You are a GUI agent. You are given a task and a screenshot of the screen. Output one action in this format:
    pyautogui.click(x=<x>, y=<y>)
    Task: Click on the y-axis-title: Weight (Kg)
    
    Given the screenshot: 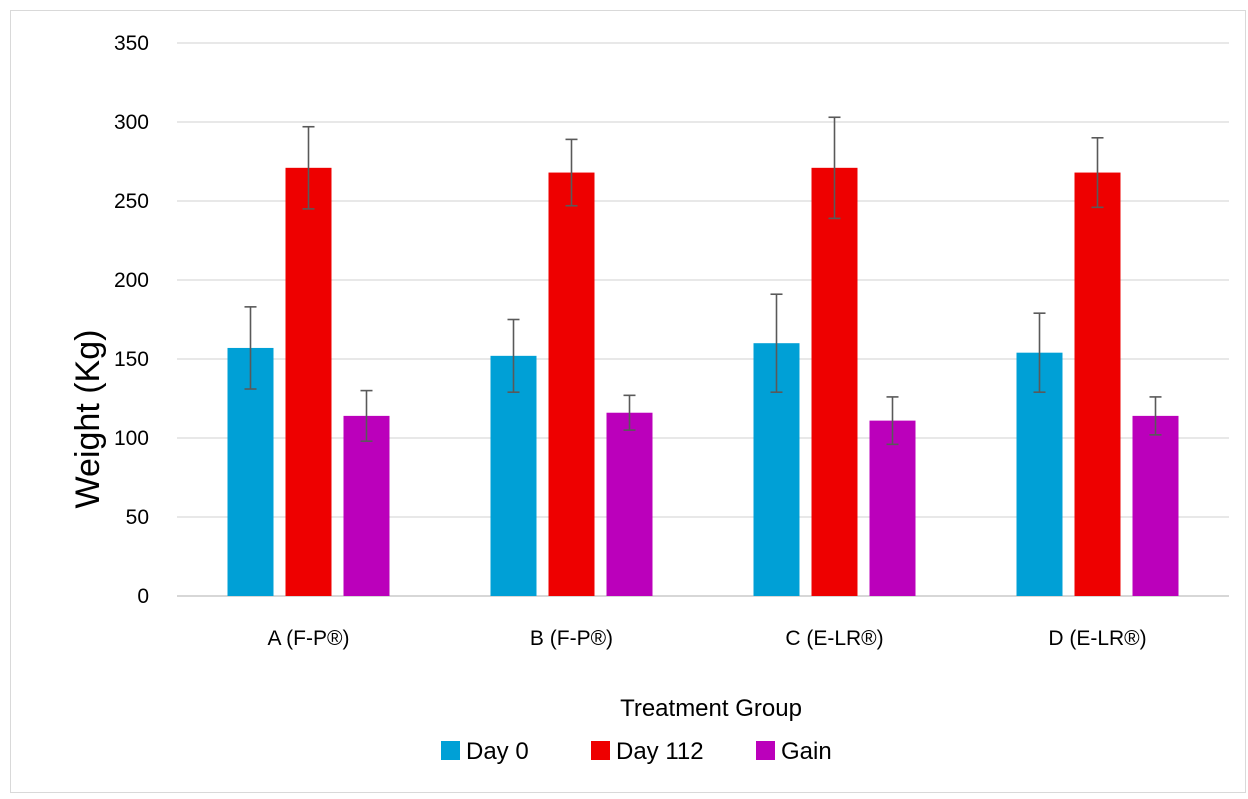 What is the action you would take?
    pyautogui.click(x=88, y=419)
    